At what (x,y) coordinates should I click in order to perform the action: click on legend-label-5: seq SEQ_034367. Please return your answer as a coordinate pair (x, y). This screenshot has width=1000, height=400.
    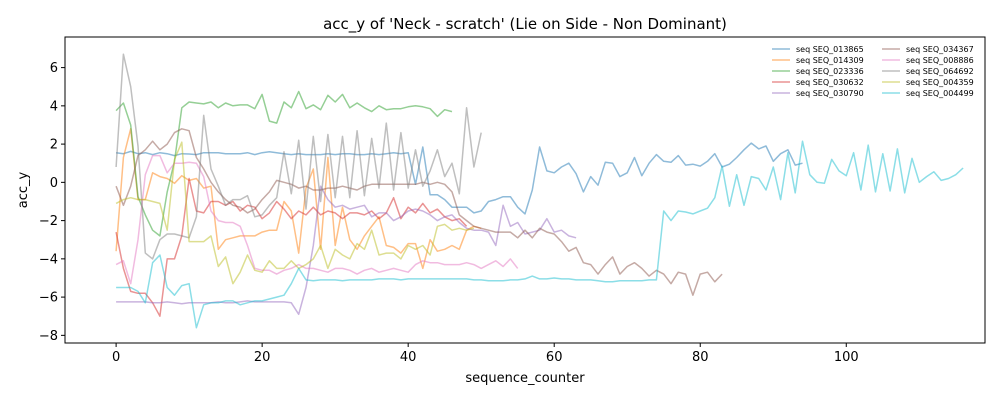
    Looking at the image, I should click on (940, 49).